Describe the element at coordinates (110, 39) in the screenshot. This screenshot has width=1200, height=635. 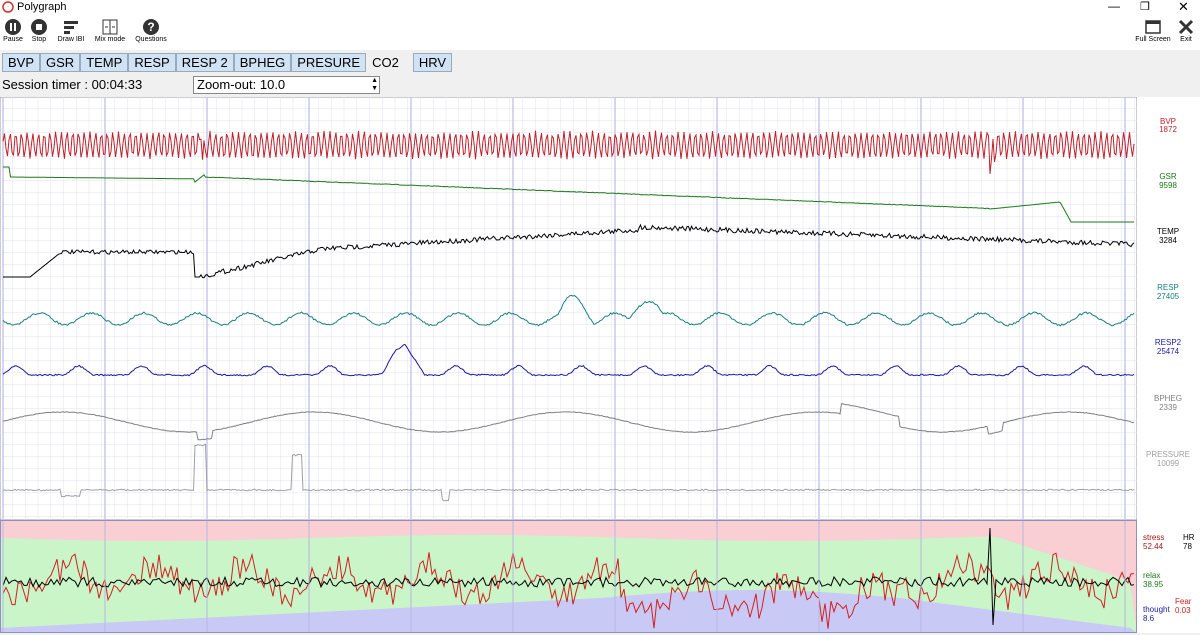
I see `button-label: Mix mode` at that location.